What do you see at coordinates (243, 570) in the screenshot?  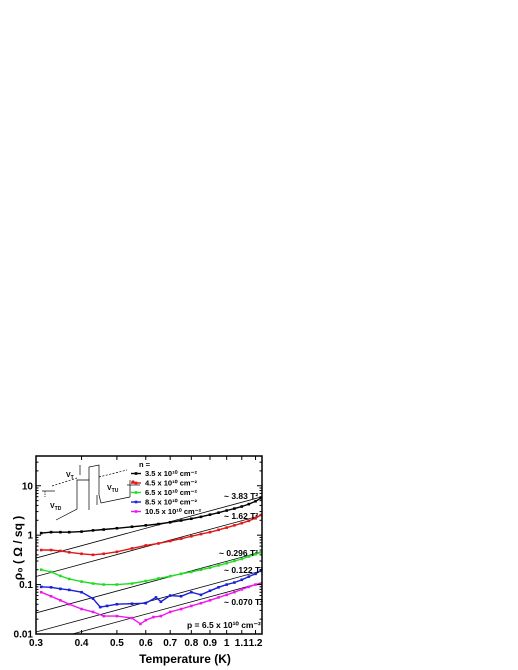 I see `fit-label-4: ~ 0.122 T²` at bounding box center [243, 570].